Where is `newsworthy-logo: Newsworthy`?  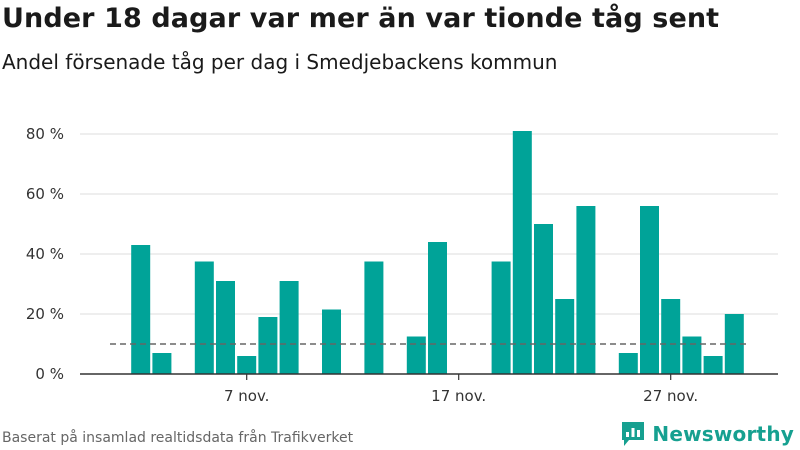
newsworthy-logo: Newsworthy is located at coordinates (707, 434).